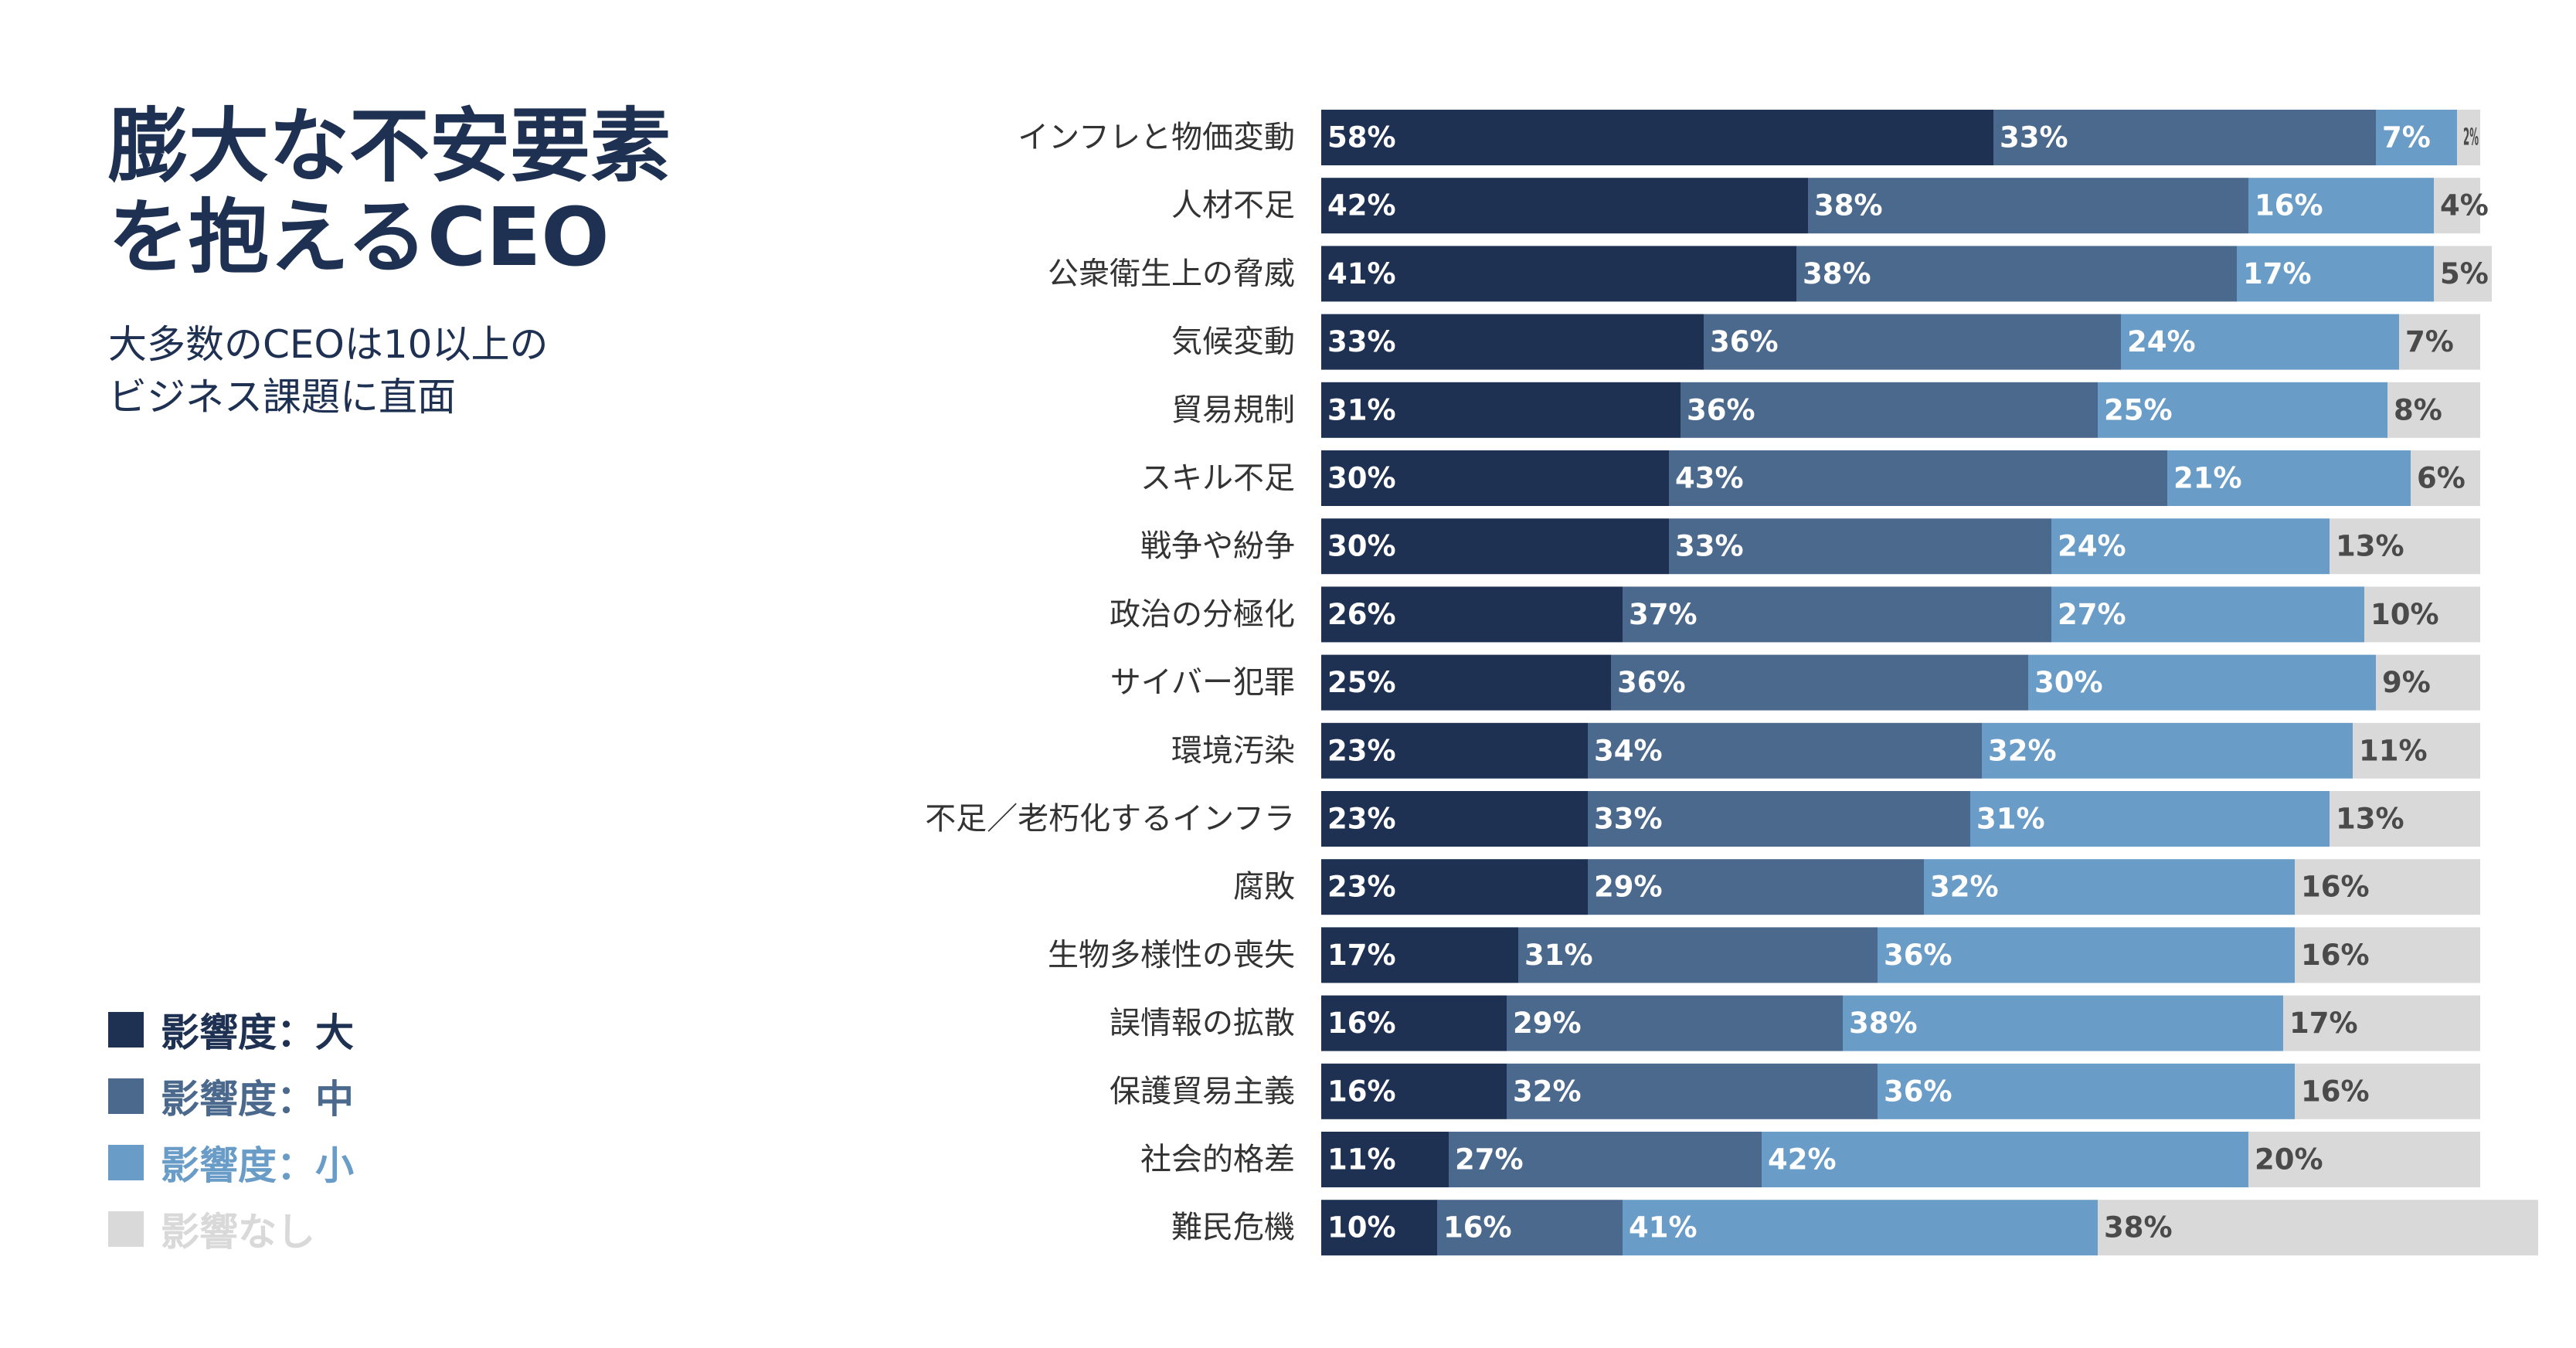 The image size is (2576, 1348). Describe the element at coordinates (1810, 1160) in the screenshot. I see `bar-row: 社会的格差 11% 27% 42% 20%` at that location.